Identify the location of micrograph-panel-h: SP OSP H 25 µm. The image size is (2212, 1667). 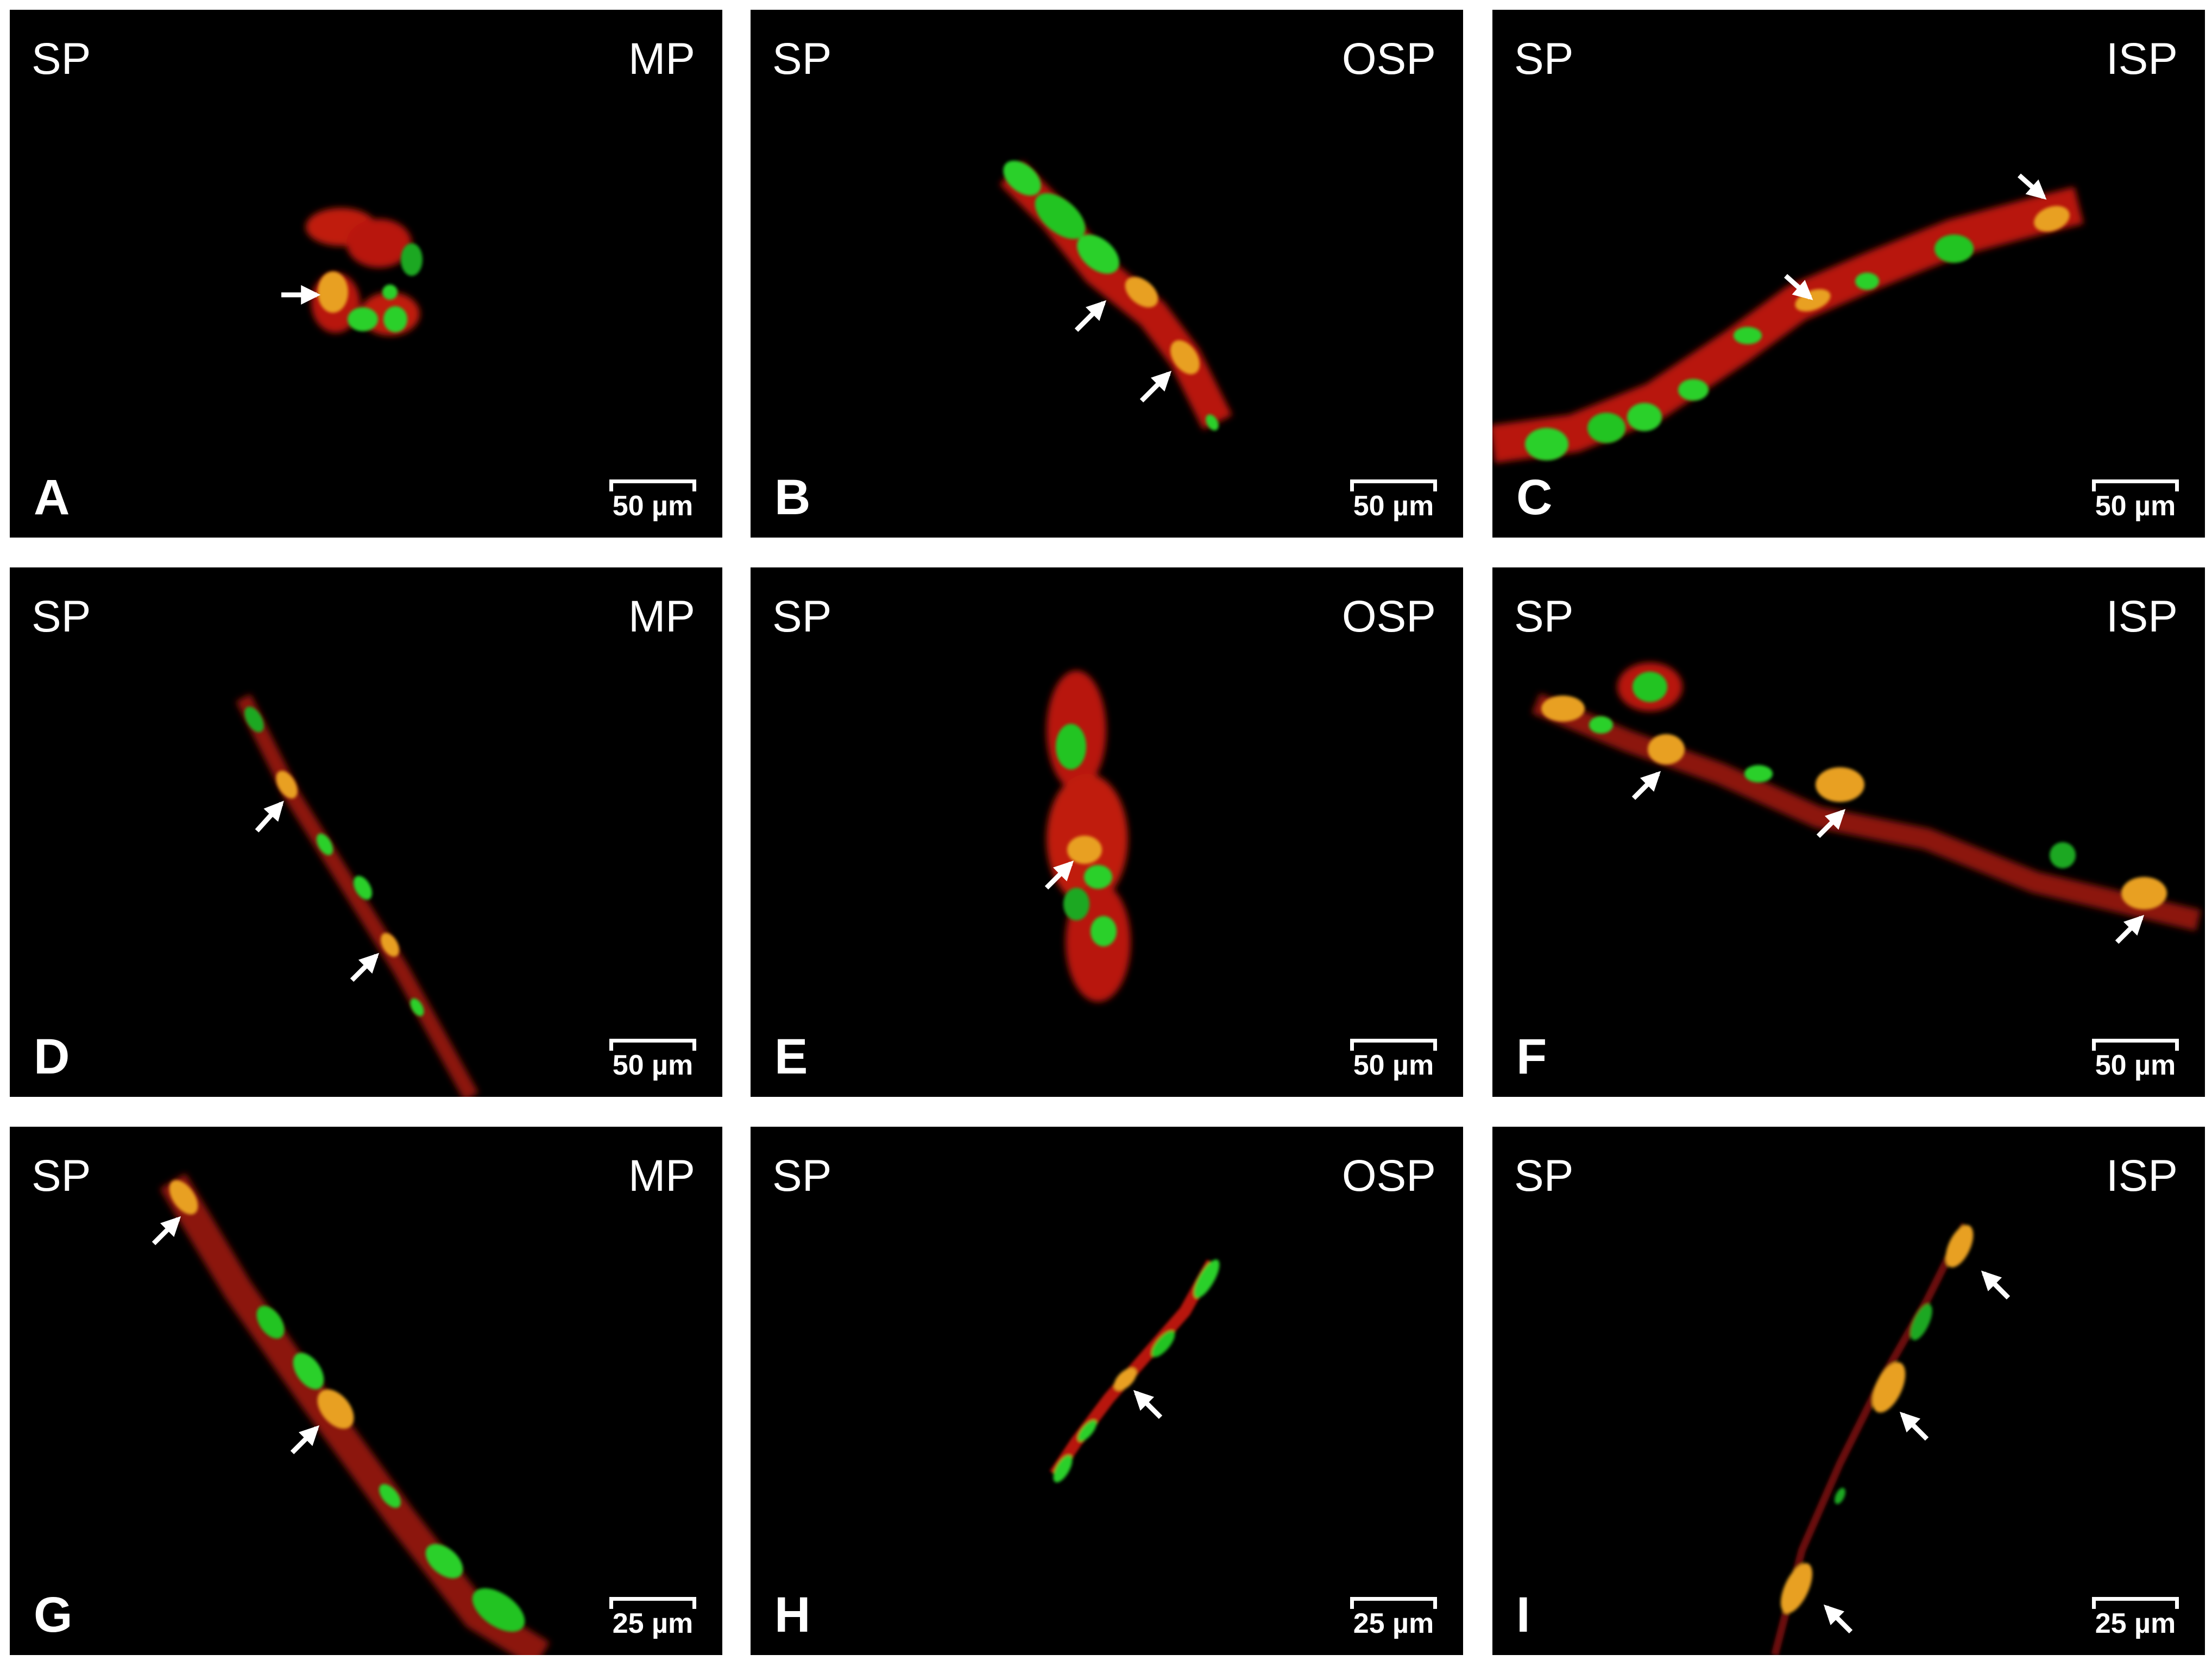
(1107, 1391).